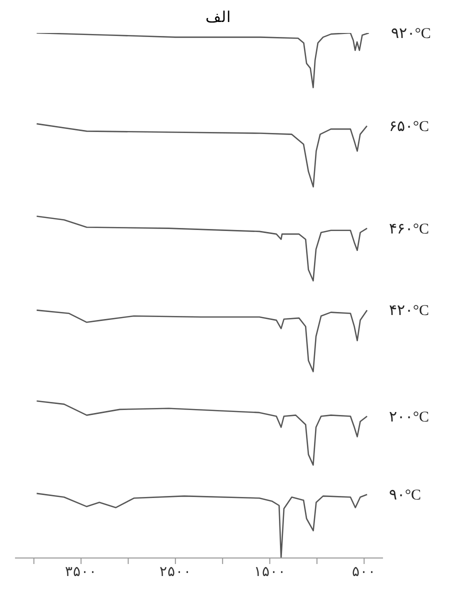  What do you see at coordinates (405, 495) in the screenshot?
I see `series-label: ۹۰°C` at bounding box center [405, 495].